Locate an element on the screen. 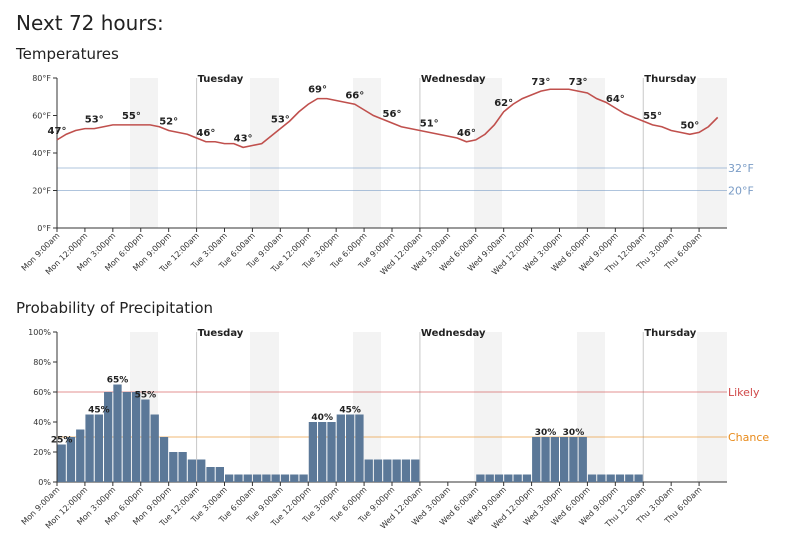 Image resolution: width=788 pixels, height=549 pixels. chart-title: Temperatures is located at coordinates (67, 54).